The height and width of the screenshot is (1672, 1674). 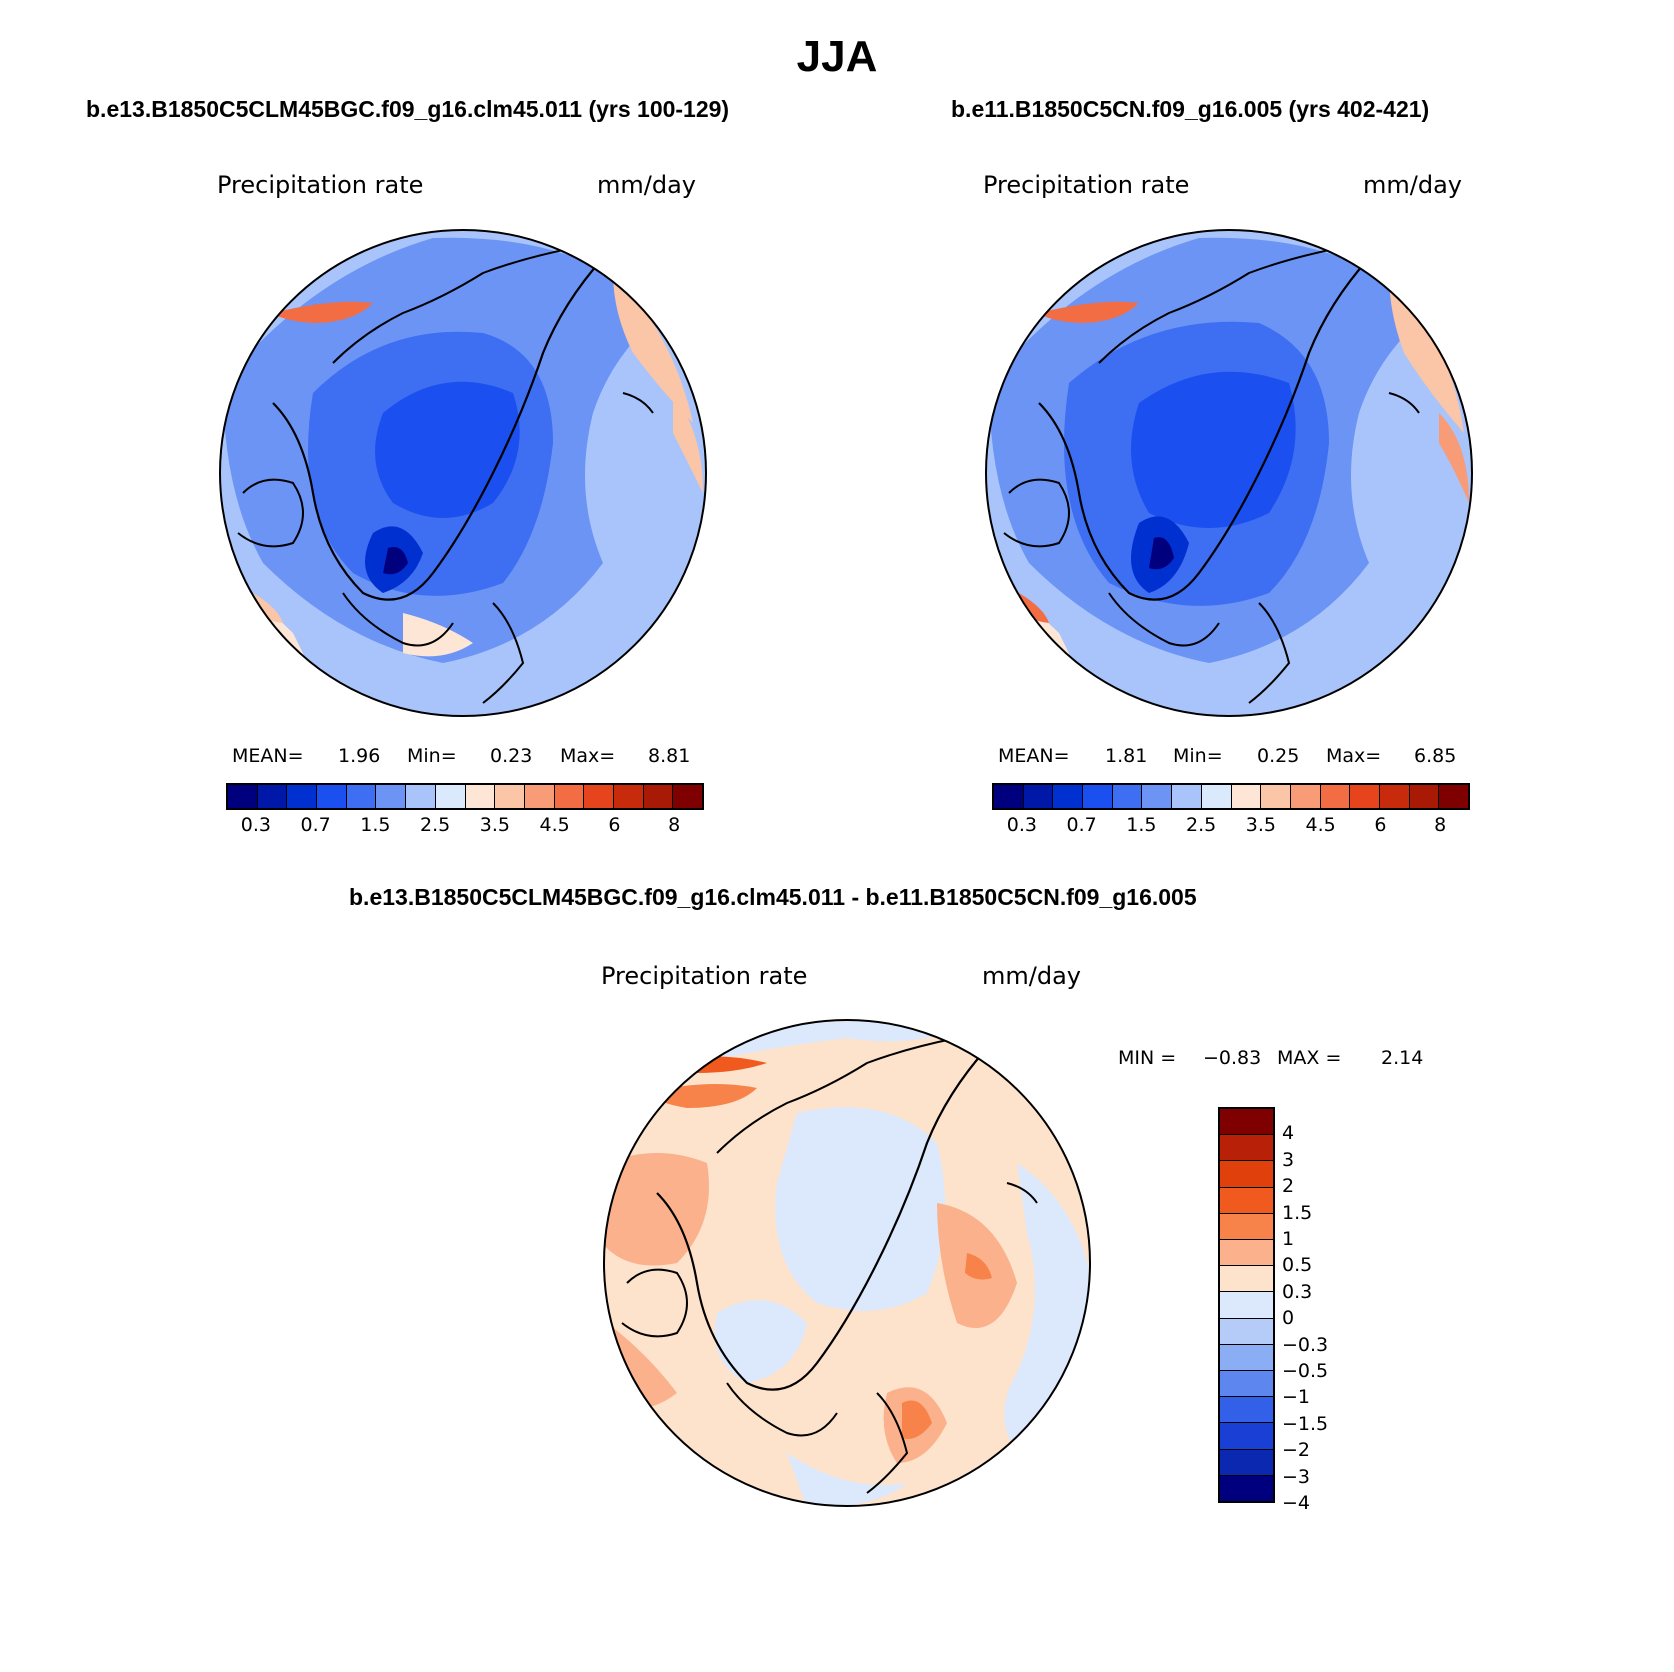 What do you see at coordinates (463, 825) in the screenshot?
I see `panel1-colorbar-ticks: 0.3 0.7 1.5 2.5 3.5 4.5 6 8` at bounding box center [463, 825].